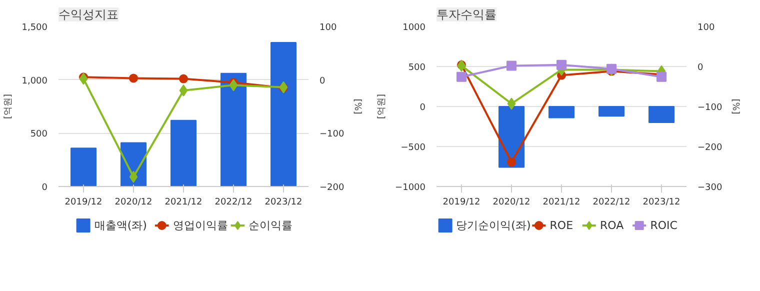 The height and width of the screenshot is (291, 760). I want to click on y-tick-label: 1,500, so click(35, 28).